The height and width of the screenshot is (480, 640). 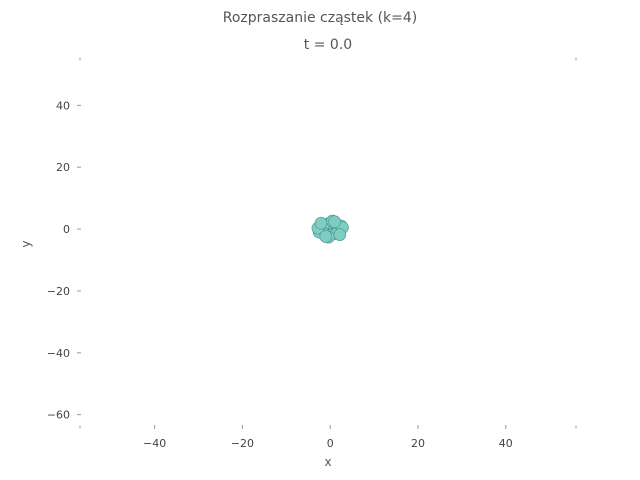 I want to click on y-axis-label: y, so click(x=26, y=243).